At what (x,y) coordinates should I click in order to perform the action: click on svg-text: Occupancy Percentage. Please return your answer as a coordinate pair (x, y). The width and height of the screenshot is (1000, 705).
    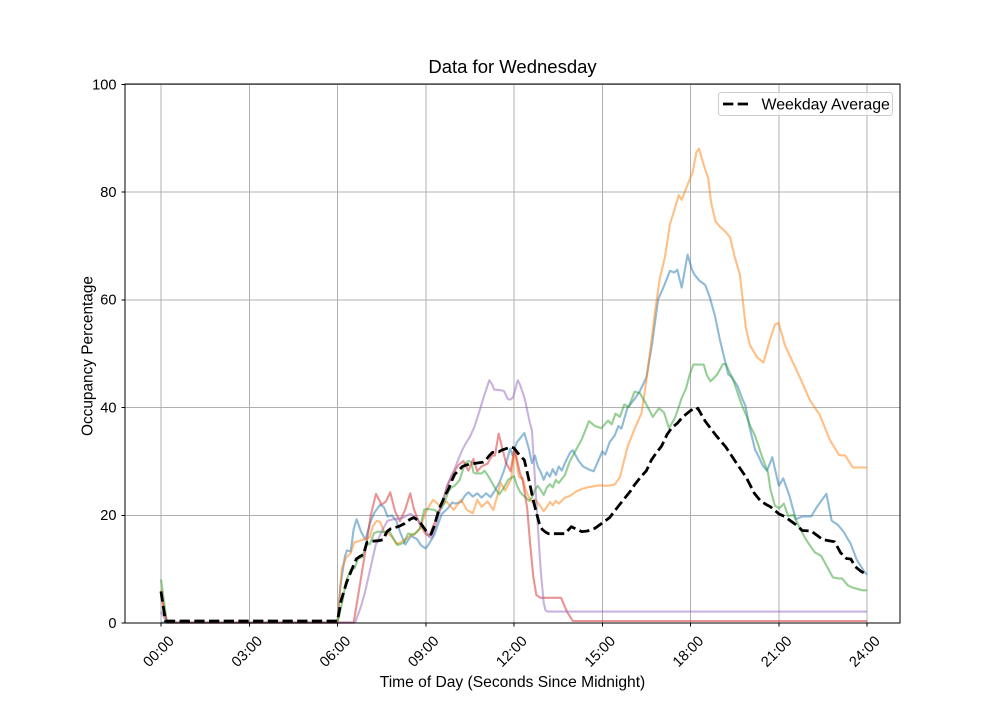
    Looking at the image, I should click on (87, 356).